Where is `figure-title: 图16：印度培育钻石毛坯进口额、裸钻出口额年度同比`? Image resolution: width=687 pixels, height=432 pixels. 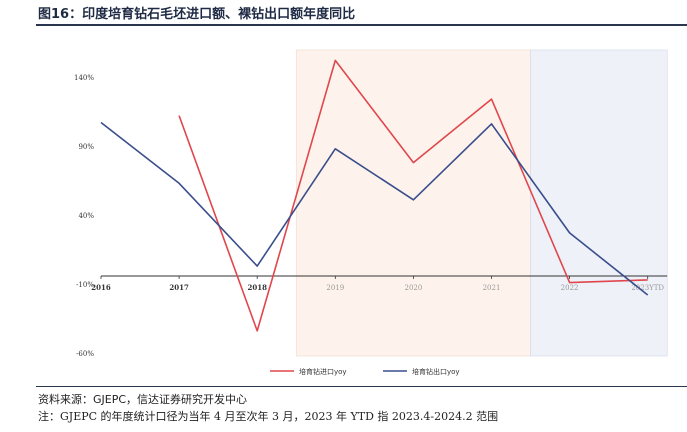
figure-title: 图16：印度培育钻石毛坯进口额、裸钻出口额年度同比 is located at coordinates (197, 14).